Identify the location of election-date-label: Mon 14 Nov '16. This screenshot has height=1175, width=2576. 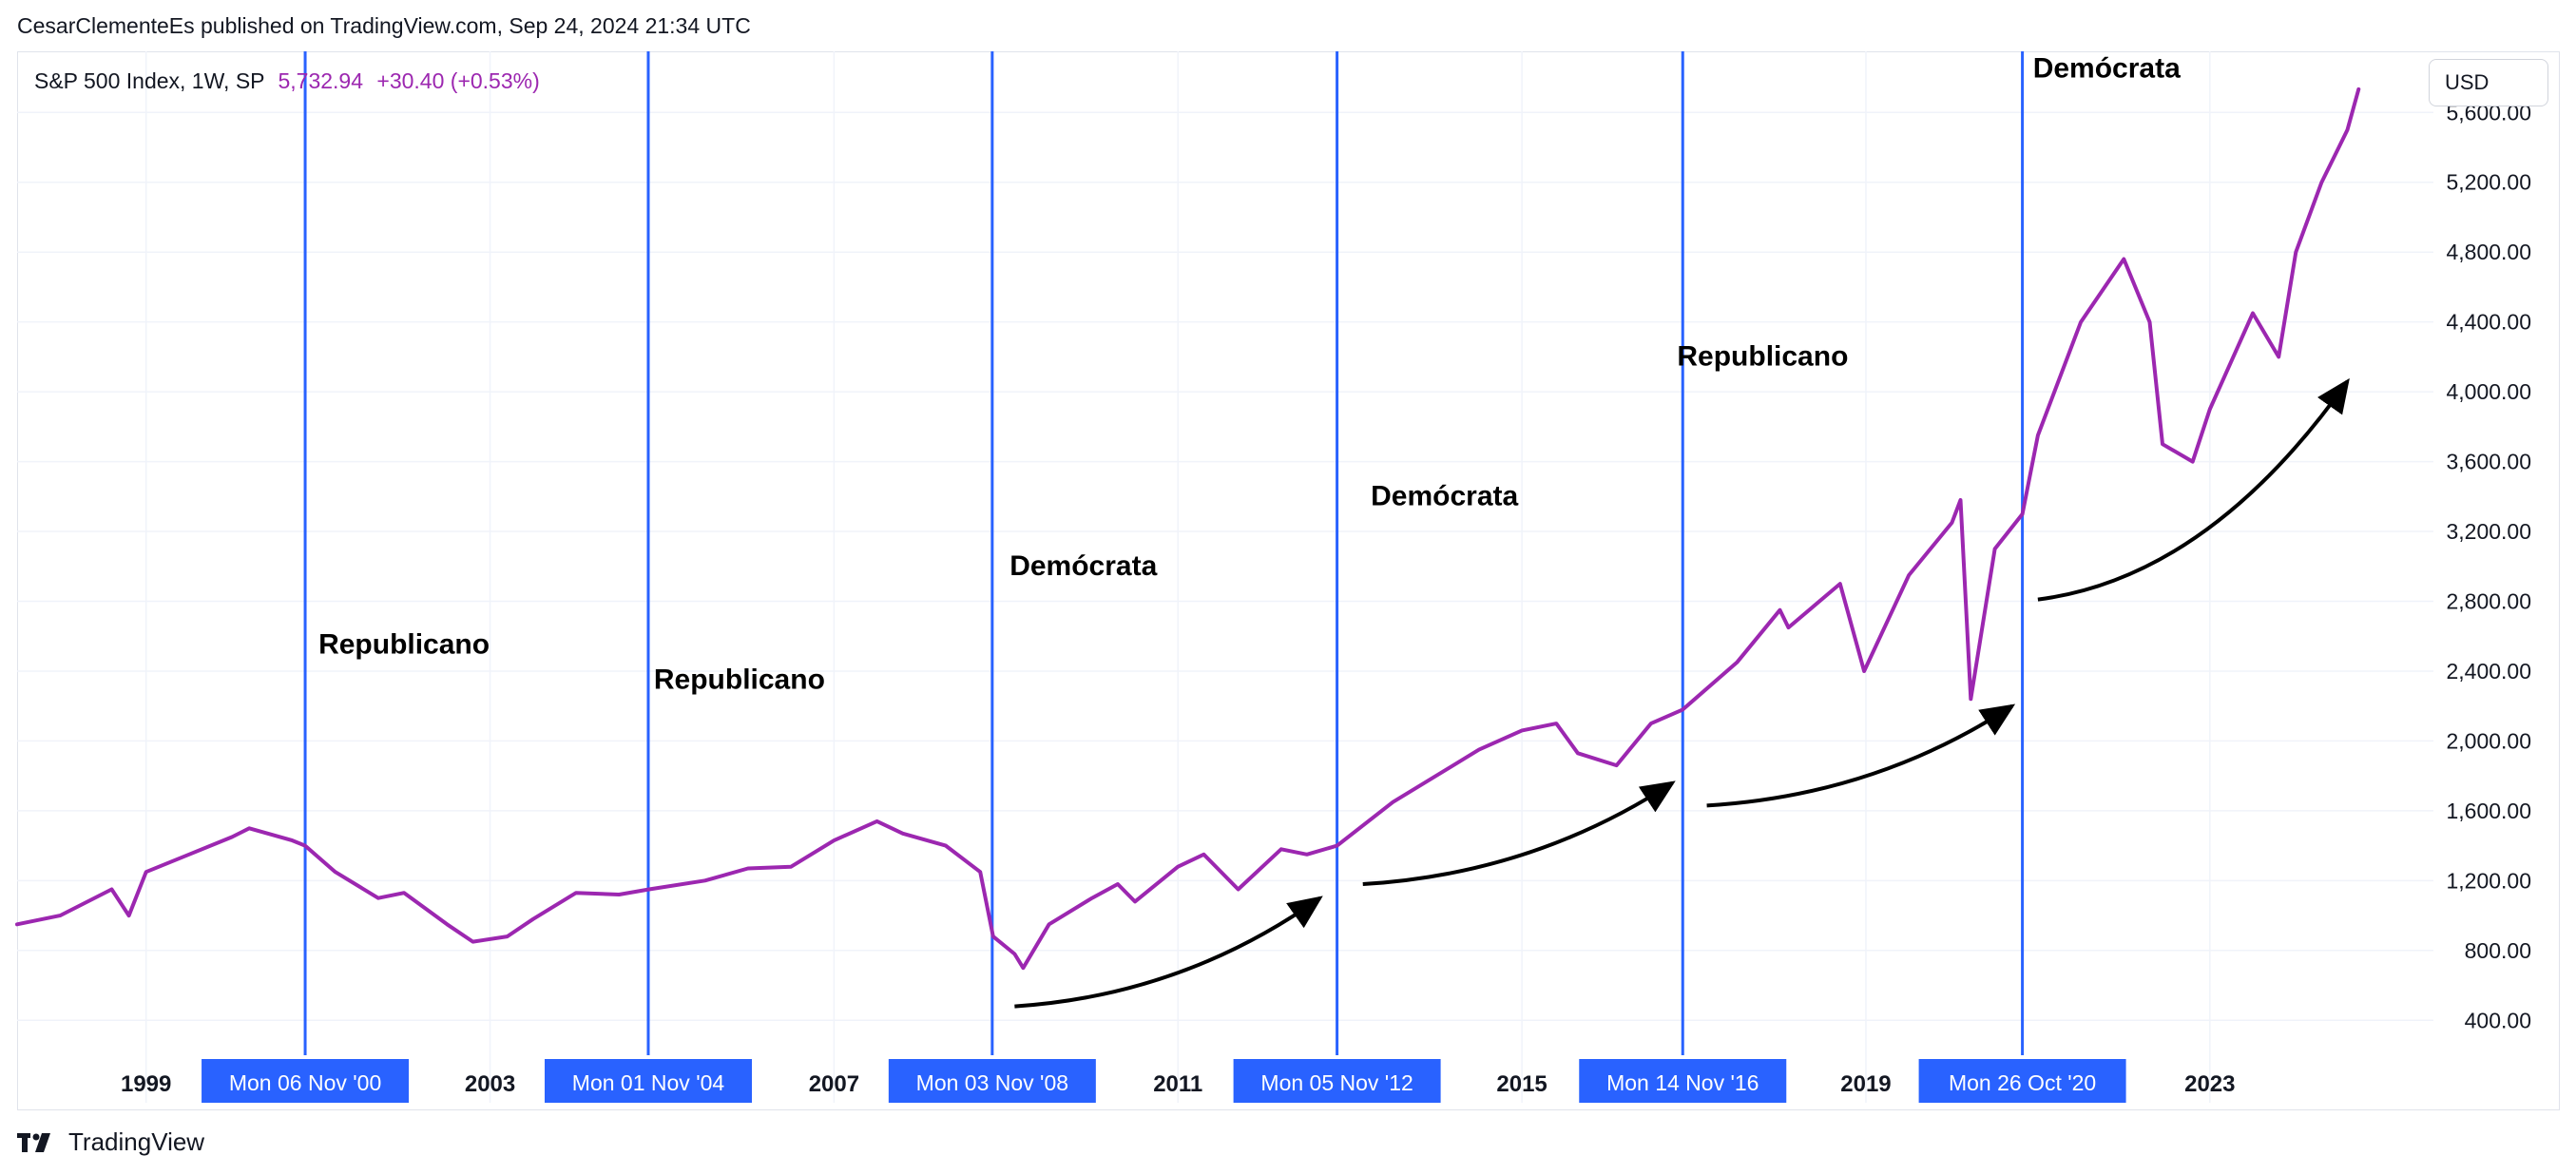
(1682, 1082).